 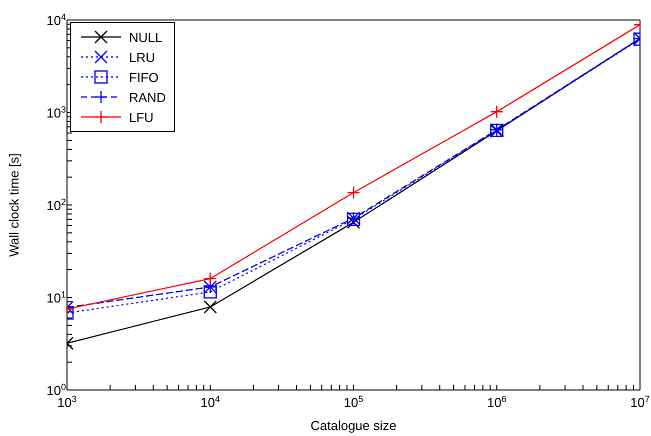 I want to click on y-tick-label: 10$^{4}$, so click(x=56, y=20).